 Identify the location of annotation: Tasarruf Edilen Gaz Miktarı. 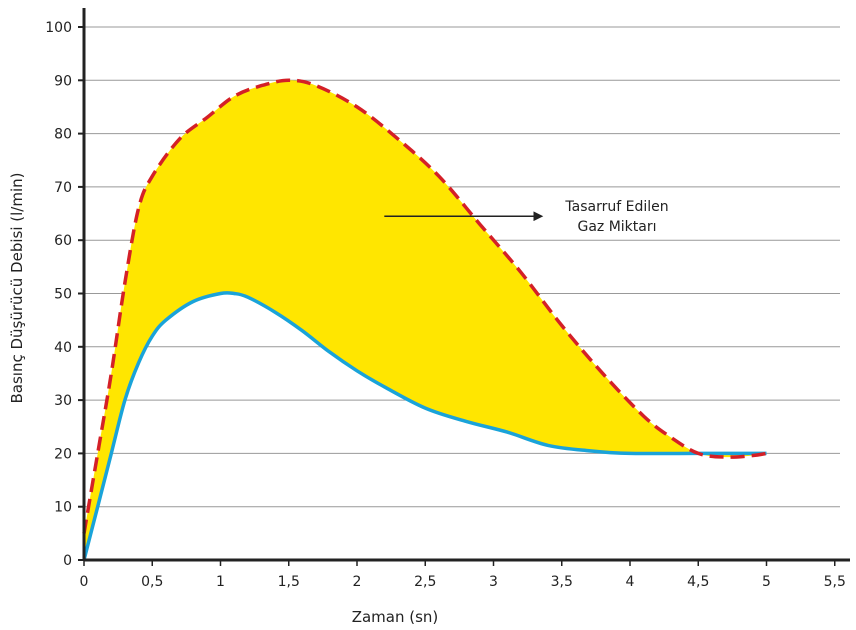
(526, 217).